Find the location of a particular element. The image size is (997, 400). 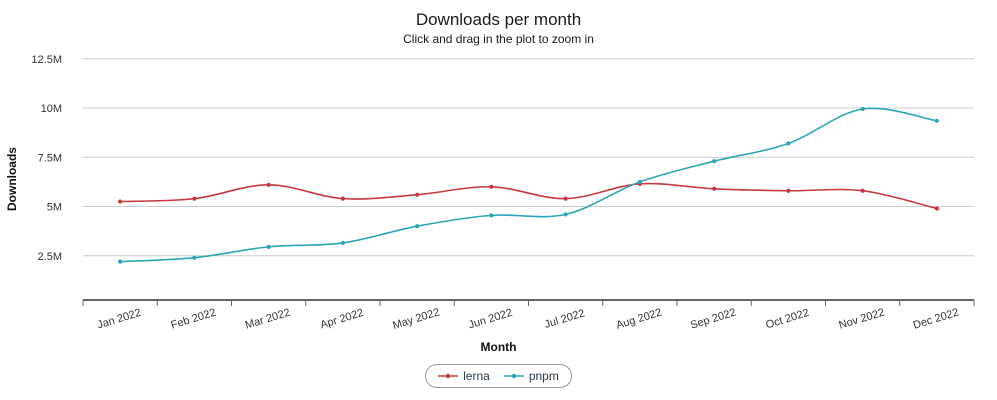

legend-item-pnpm: pnpm is located at coordinates (531, 376).